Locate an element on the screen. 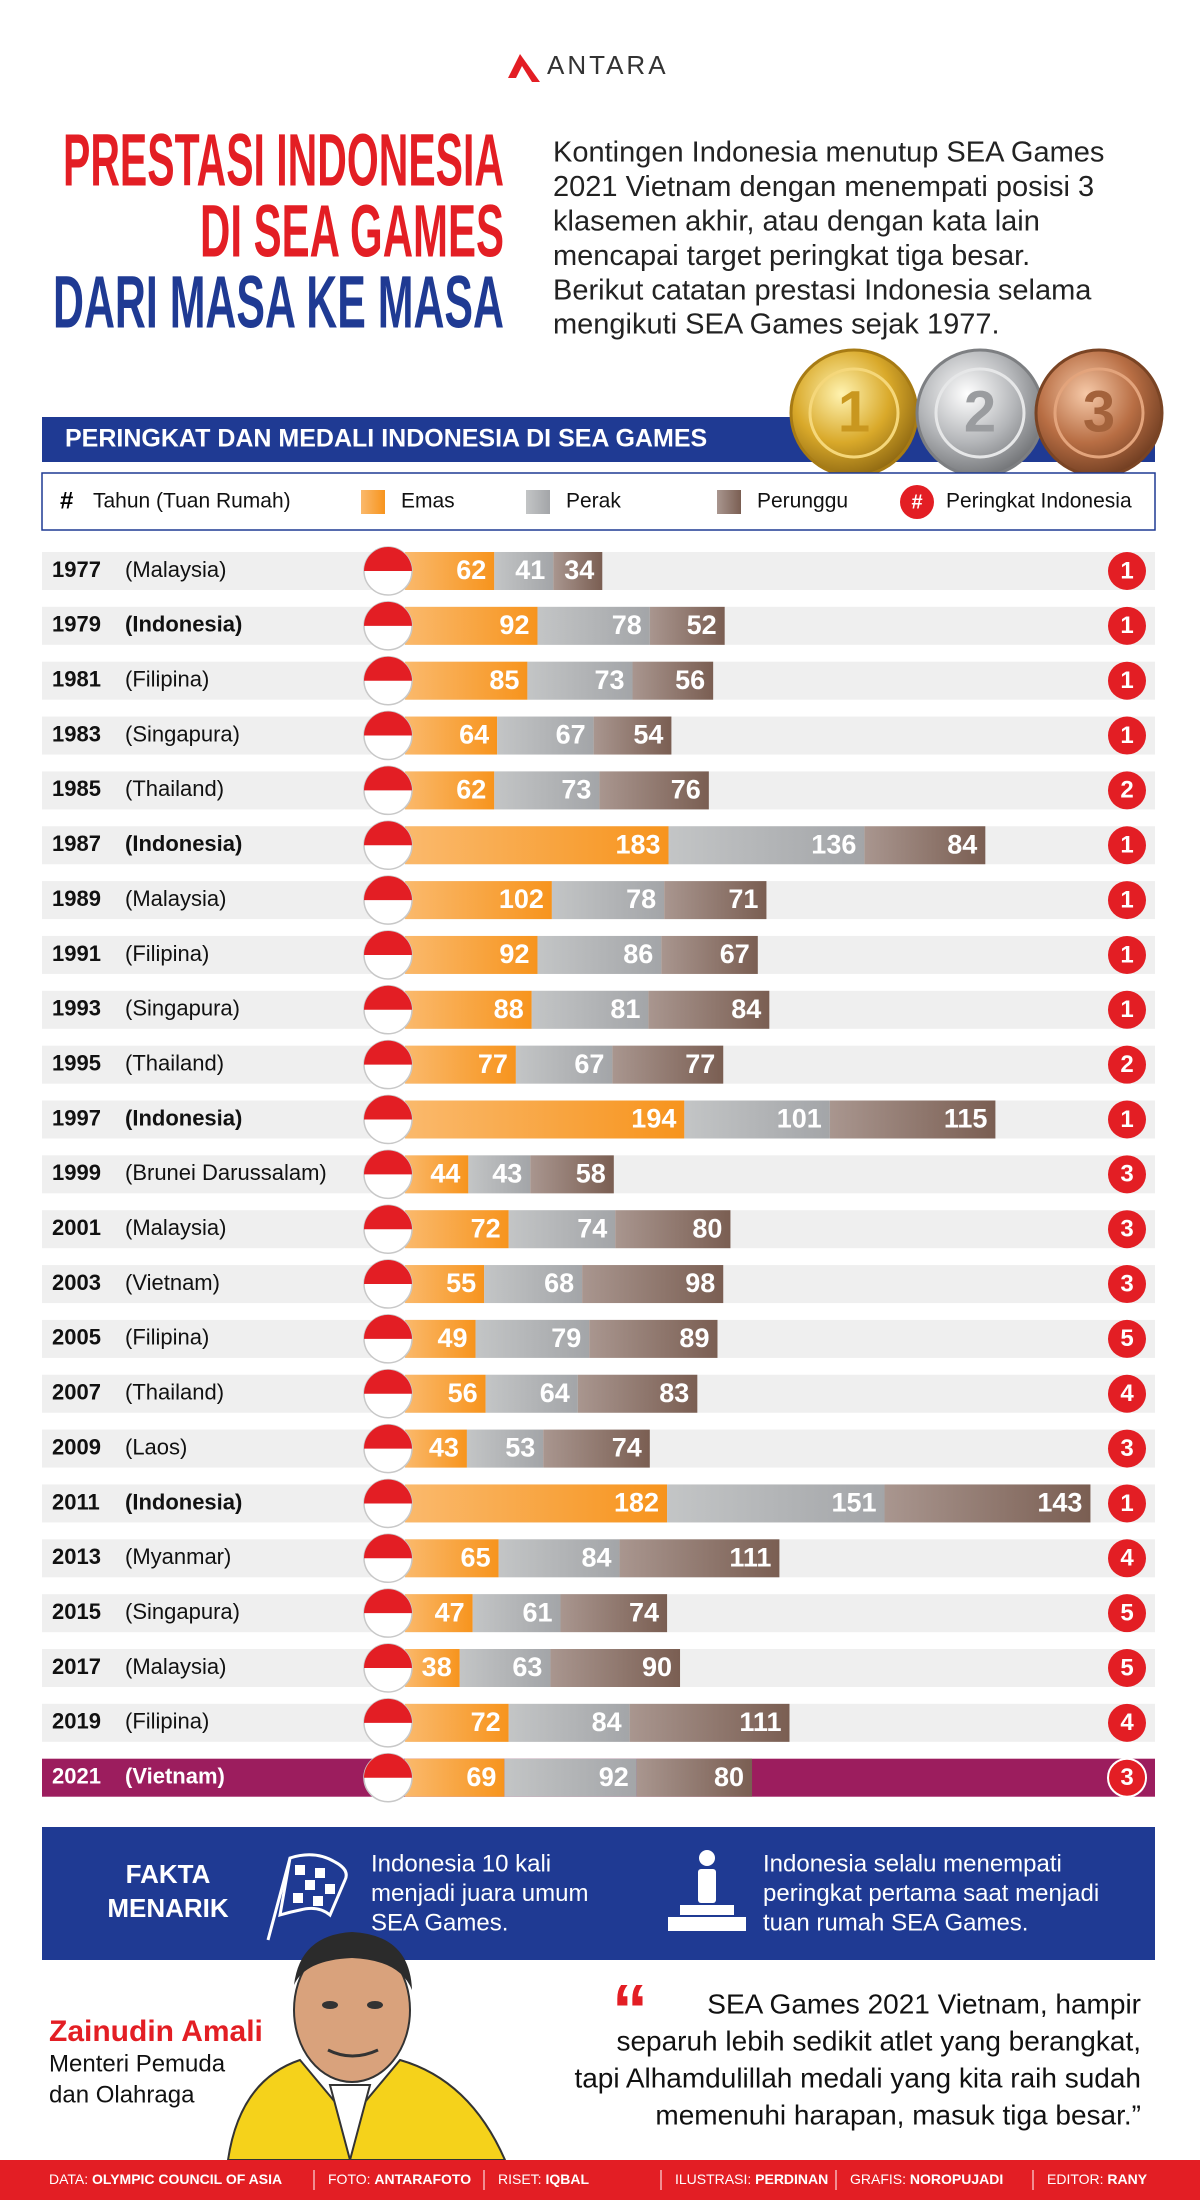 The height and width of the screenshot is (2200, 1200). credit: EDITOR: RANY is located at coordinates (1097, 2179).